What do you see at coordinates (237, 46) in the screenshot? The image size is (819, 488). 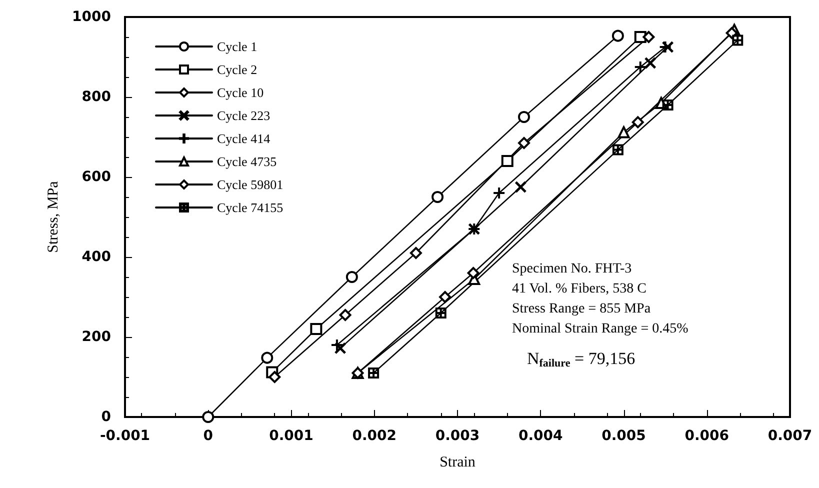 I see `legend-label: Cycle 1` at bounding box center [237, 46].